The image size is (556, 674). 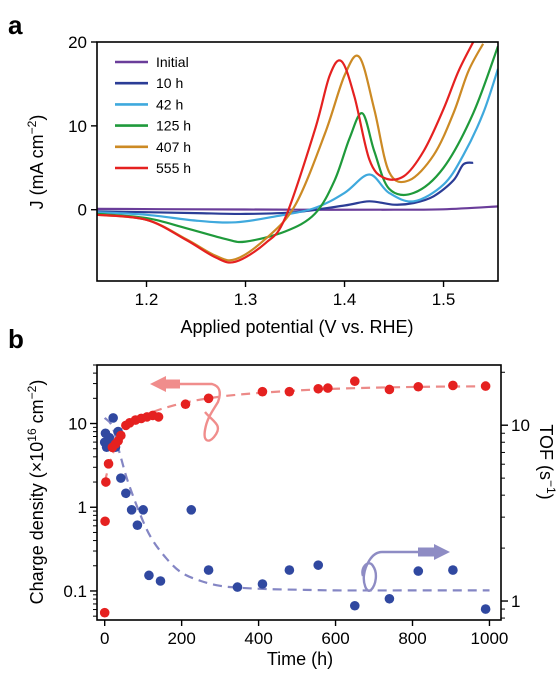 What do you see at coordinates (520, 425) in the screenshot?
I see `chart-b-ytick-right-label: 10` at bounding box center [520, 425].